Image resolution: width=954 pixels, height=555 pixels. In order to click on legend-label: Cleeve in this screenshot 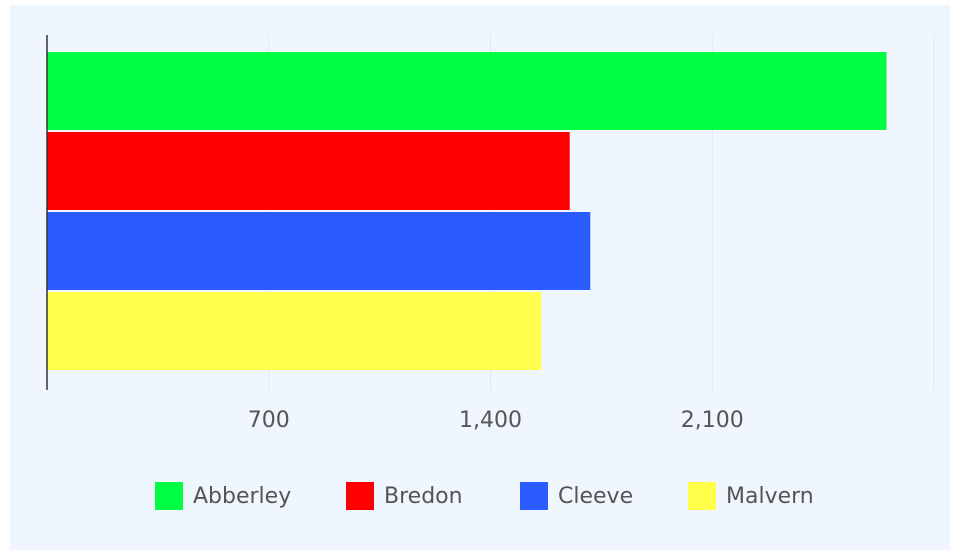, I will do `click(595, 496)`.